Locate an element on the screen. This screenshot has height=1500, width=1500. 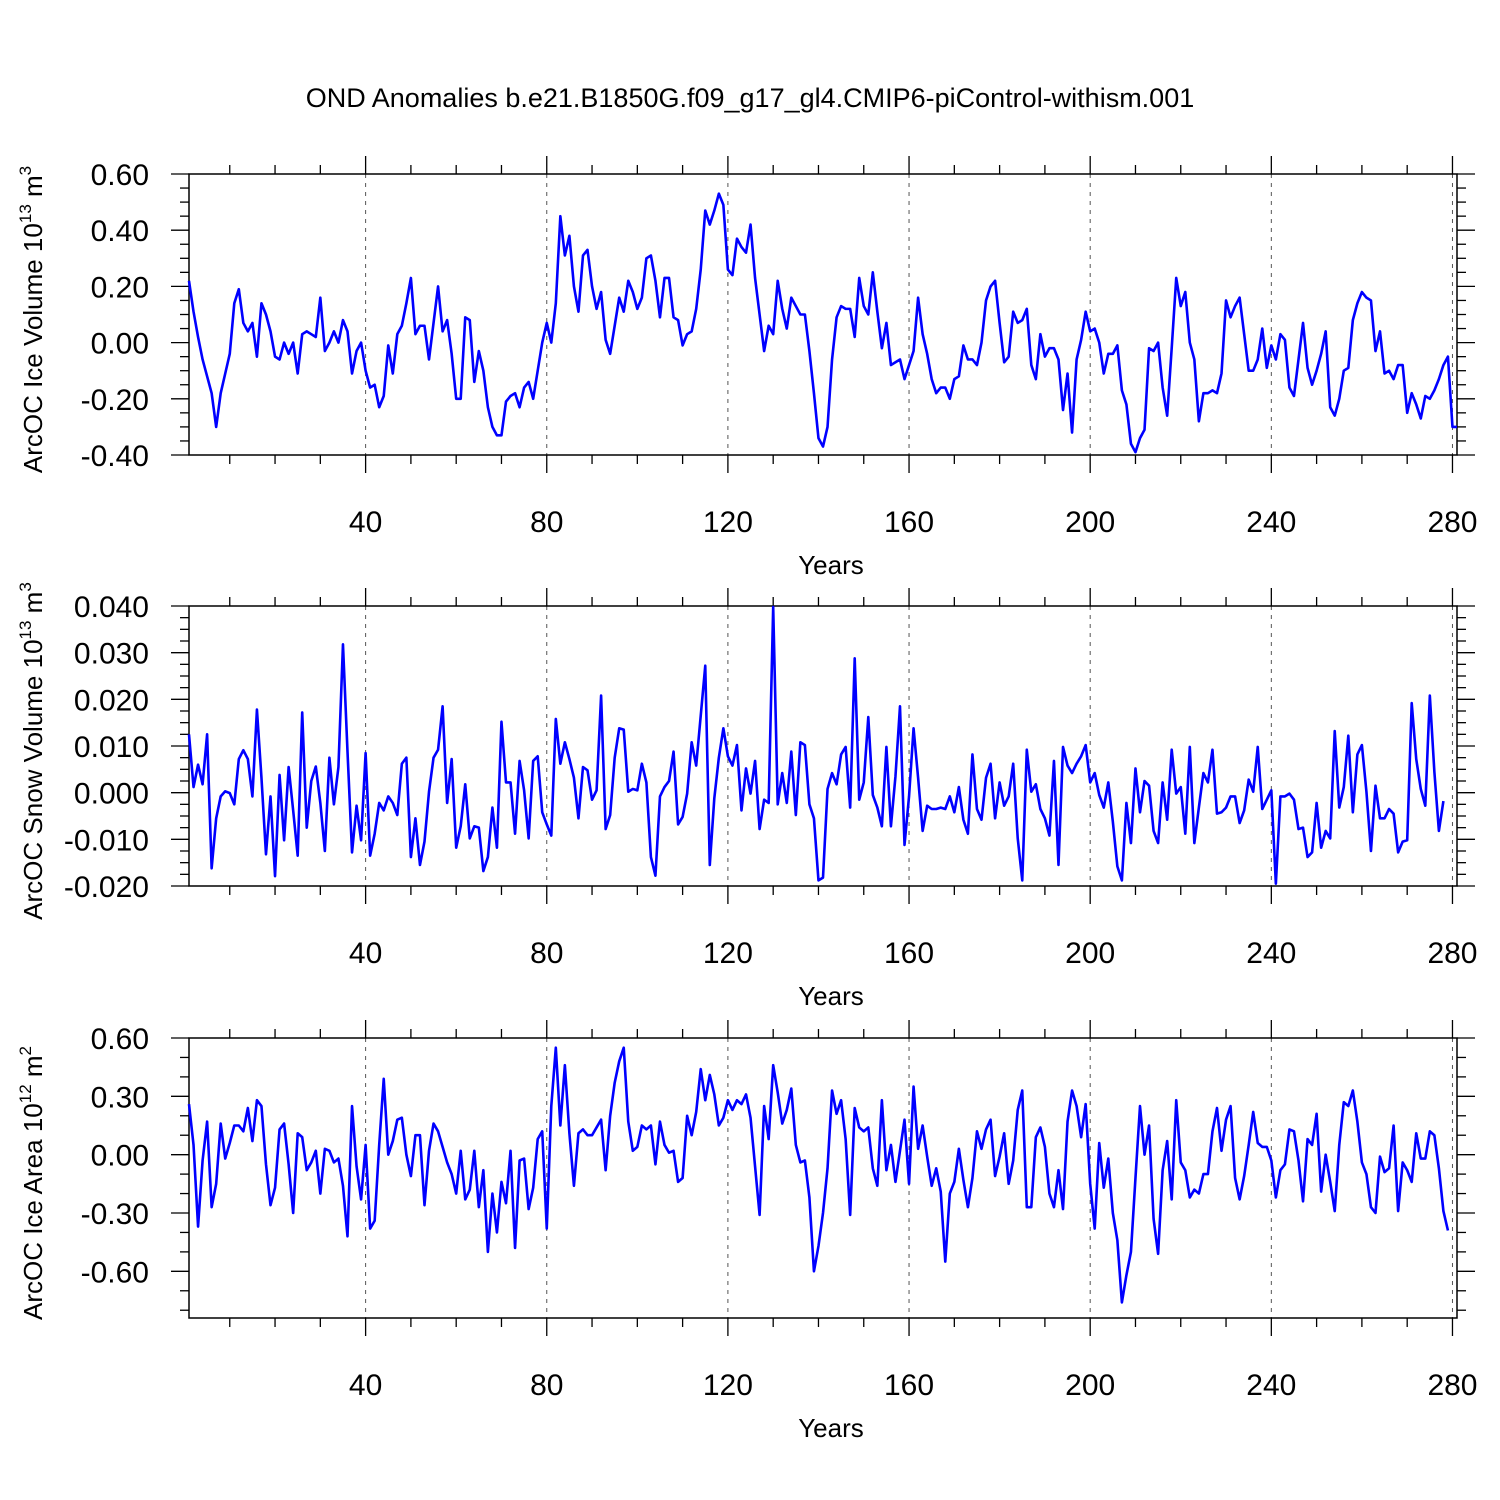
y-tick-label: -0.40 is located at coordinates (115, 456).